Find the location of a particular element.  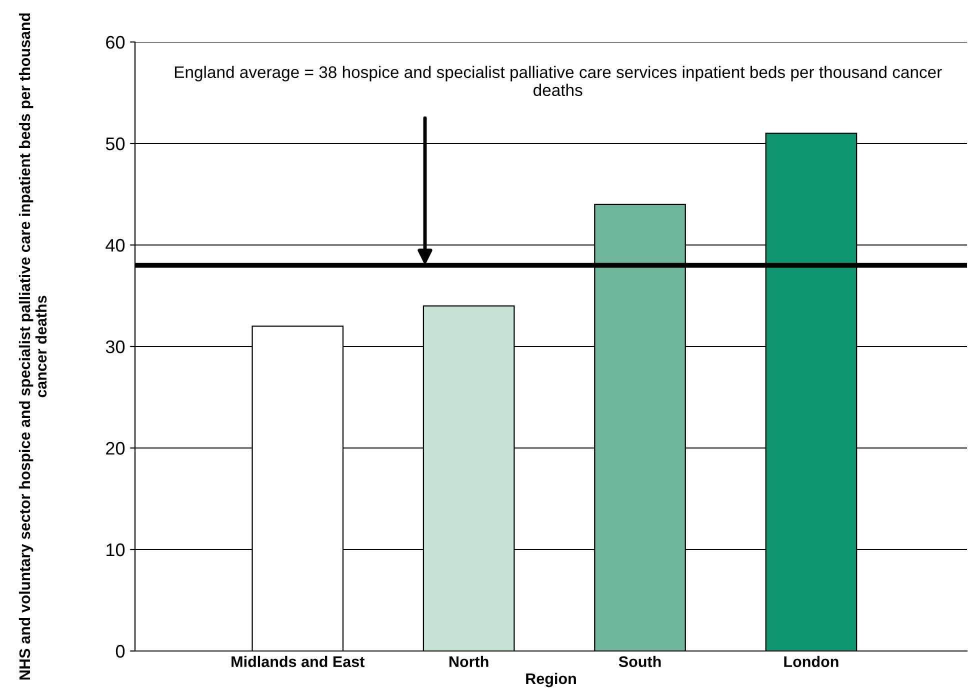

x-tick-label: South is located at coordinates (639, 662).